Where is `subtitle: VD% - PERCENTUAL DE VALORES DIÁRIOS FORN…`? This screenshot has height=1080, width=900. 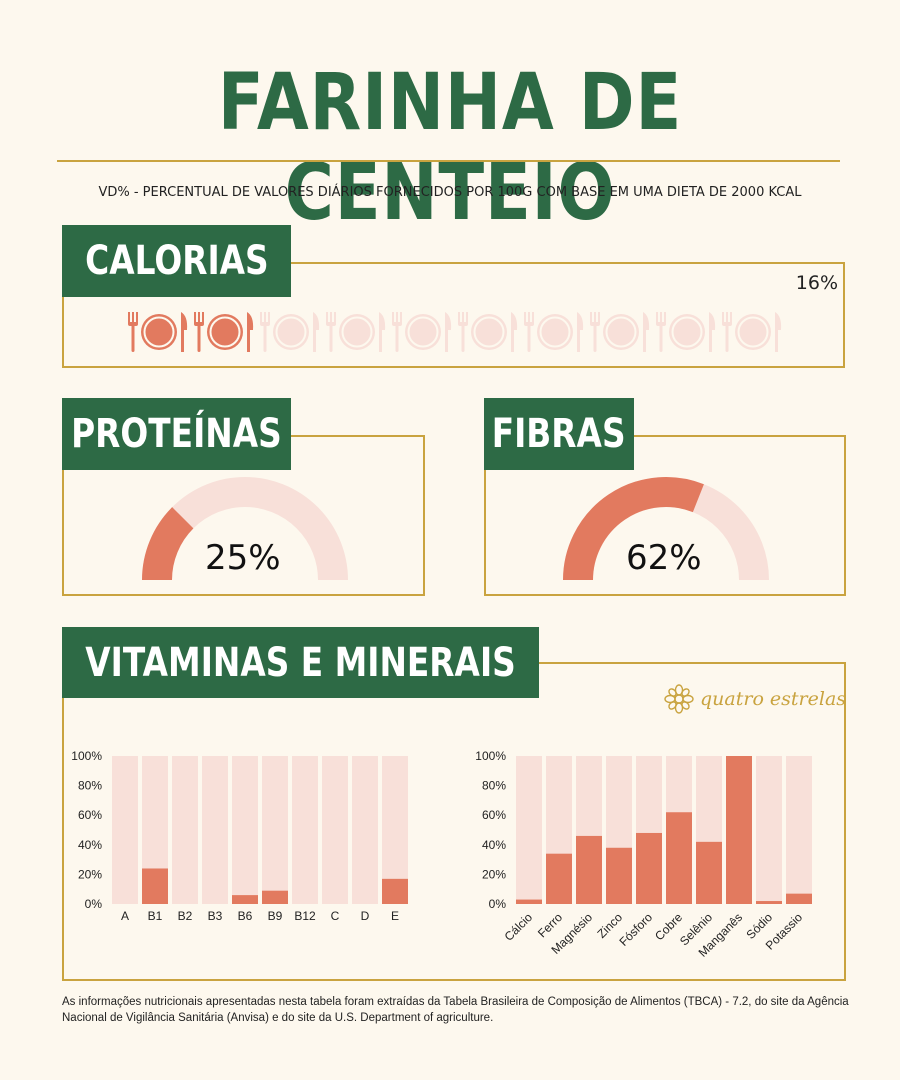 subtitle: VD% - PERCENTUAL DE VALORES DIÁRIOS FORN… is located at coordinates (450, 192).